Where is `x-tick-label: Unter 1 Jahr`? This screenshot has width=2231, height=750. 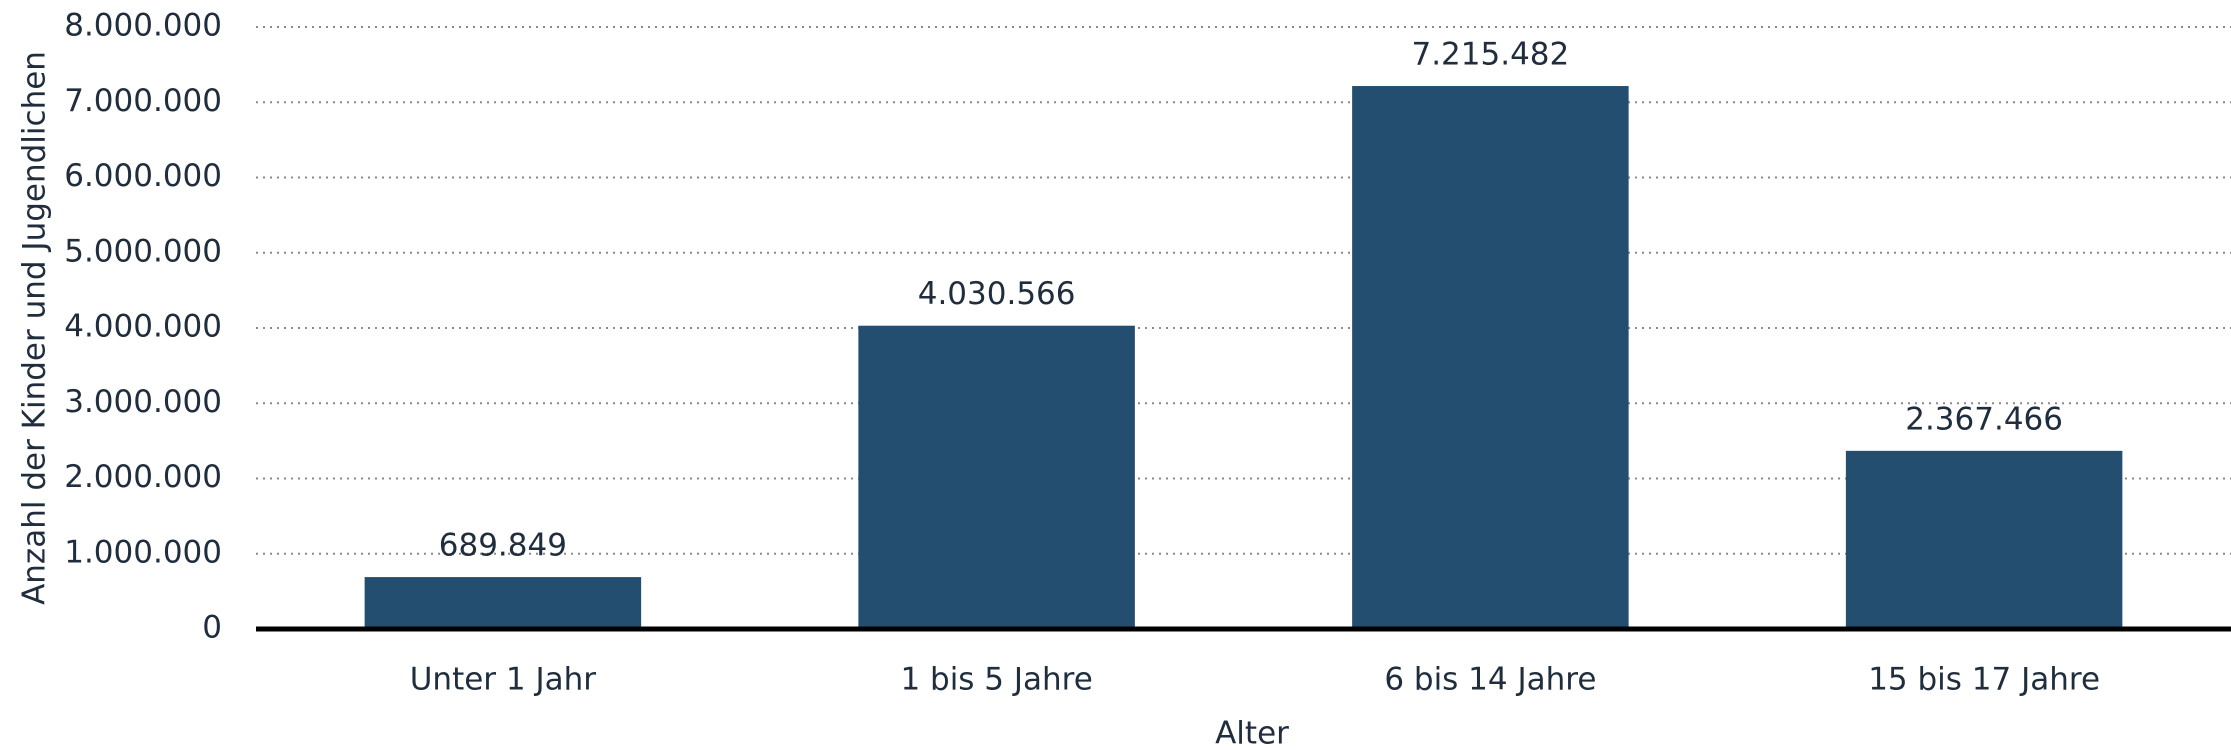
x-tick-label: Unter 1 Jahr is located at coordinates (503, 680).